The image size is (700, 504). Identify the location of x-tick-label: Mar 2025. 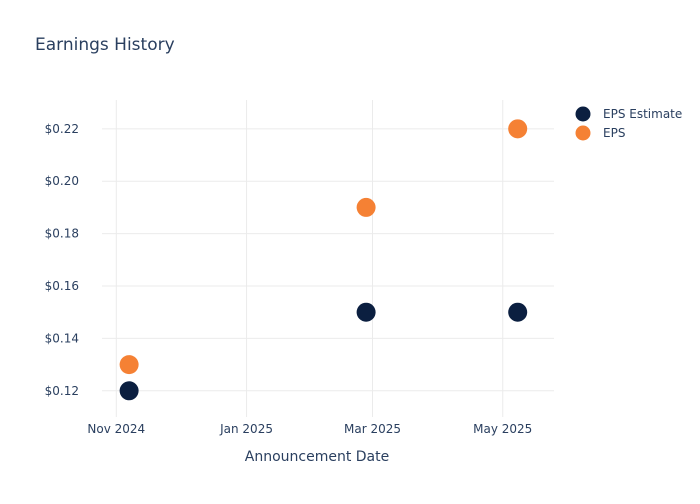
(372, 429).